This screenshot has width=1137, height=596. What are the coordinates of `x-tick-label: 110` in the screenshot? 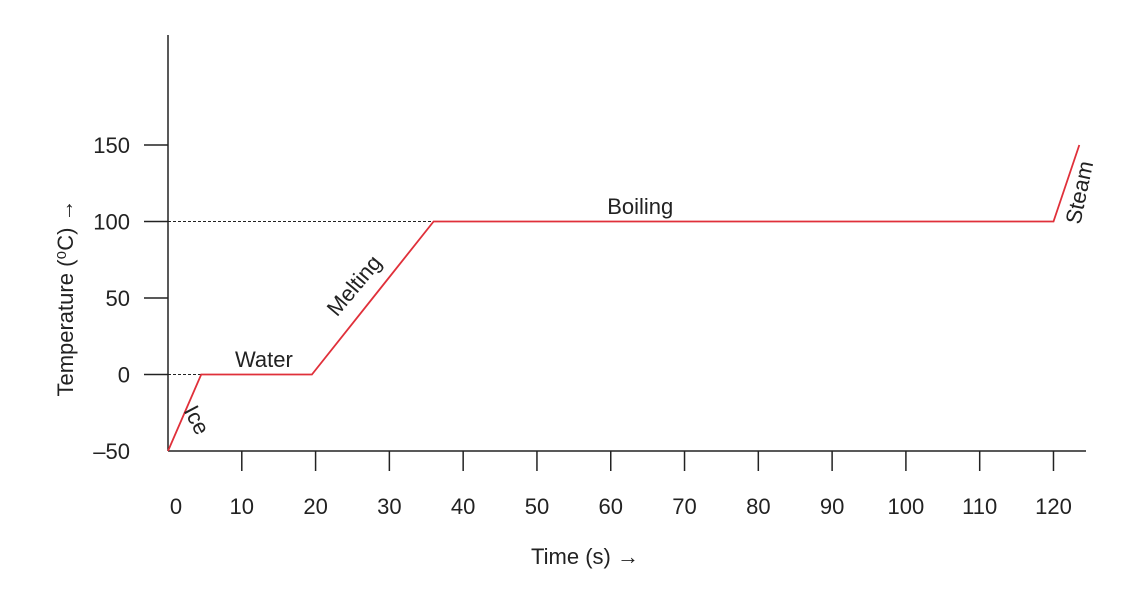 It's located at (979, 506).